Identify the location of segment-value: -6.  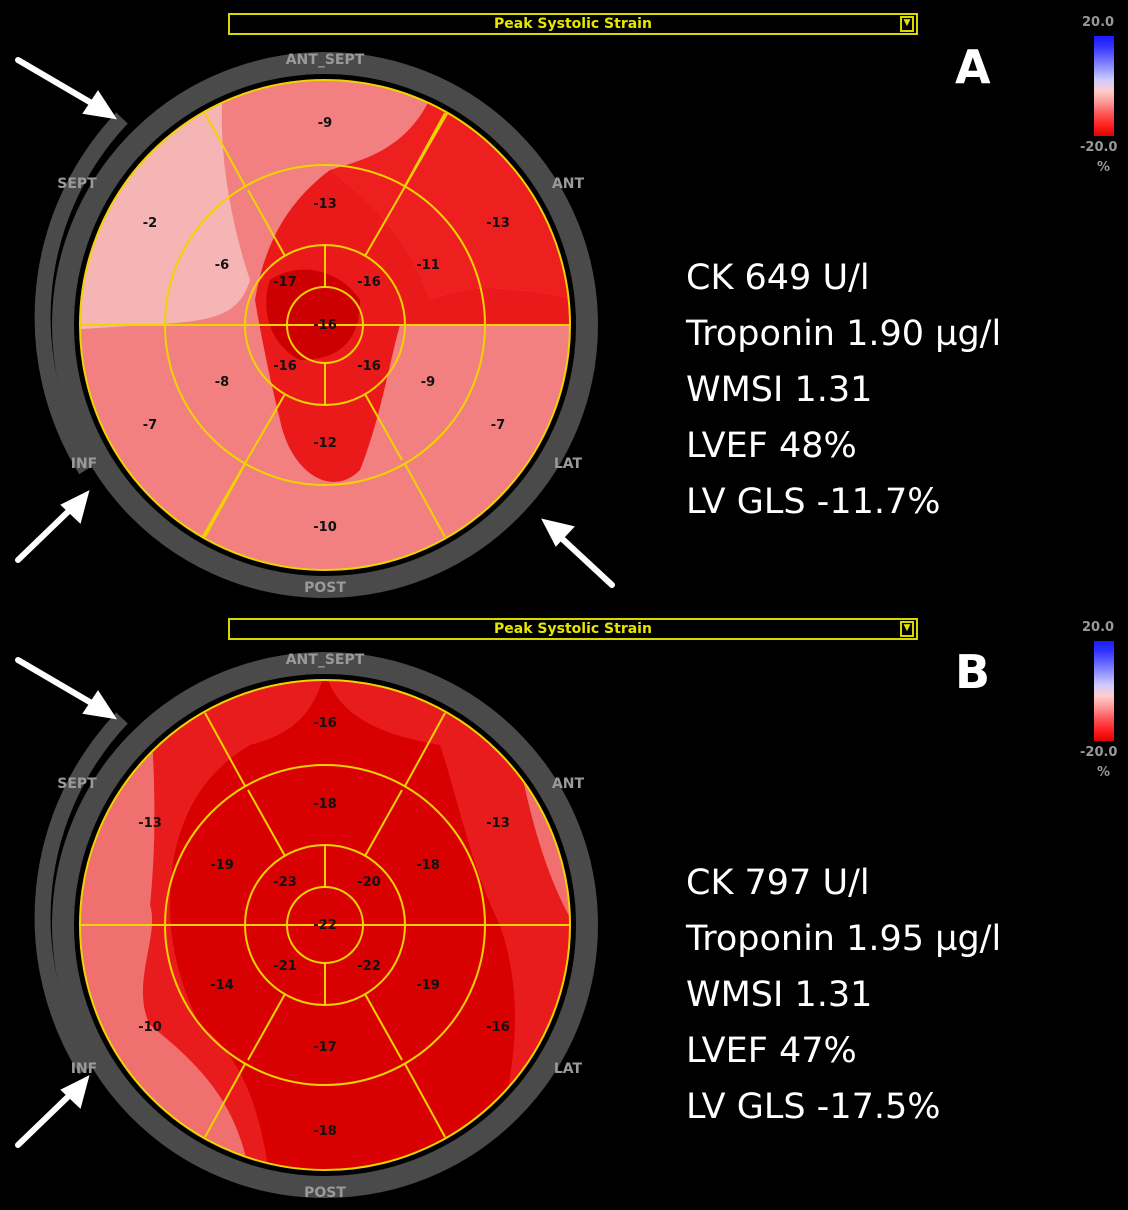
(222, 265).